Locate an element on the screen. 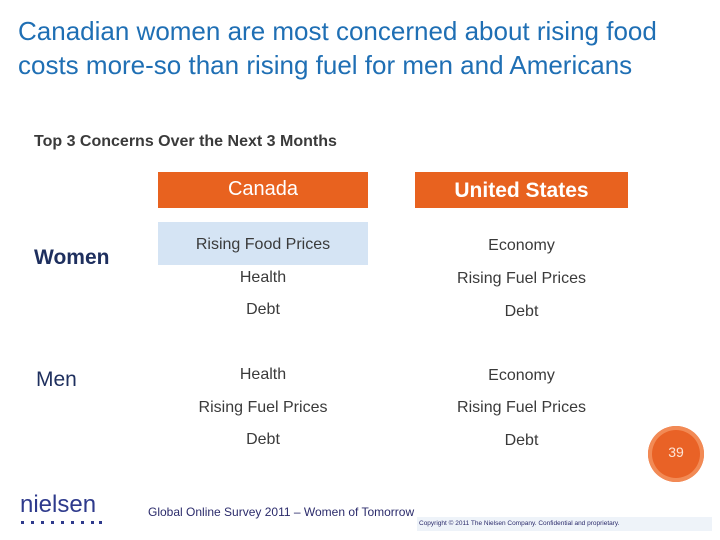 This screenshot has height=540, width=720. men-canada-2: Rising Fuel Prices is located at coordinates (263, 407).